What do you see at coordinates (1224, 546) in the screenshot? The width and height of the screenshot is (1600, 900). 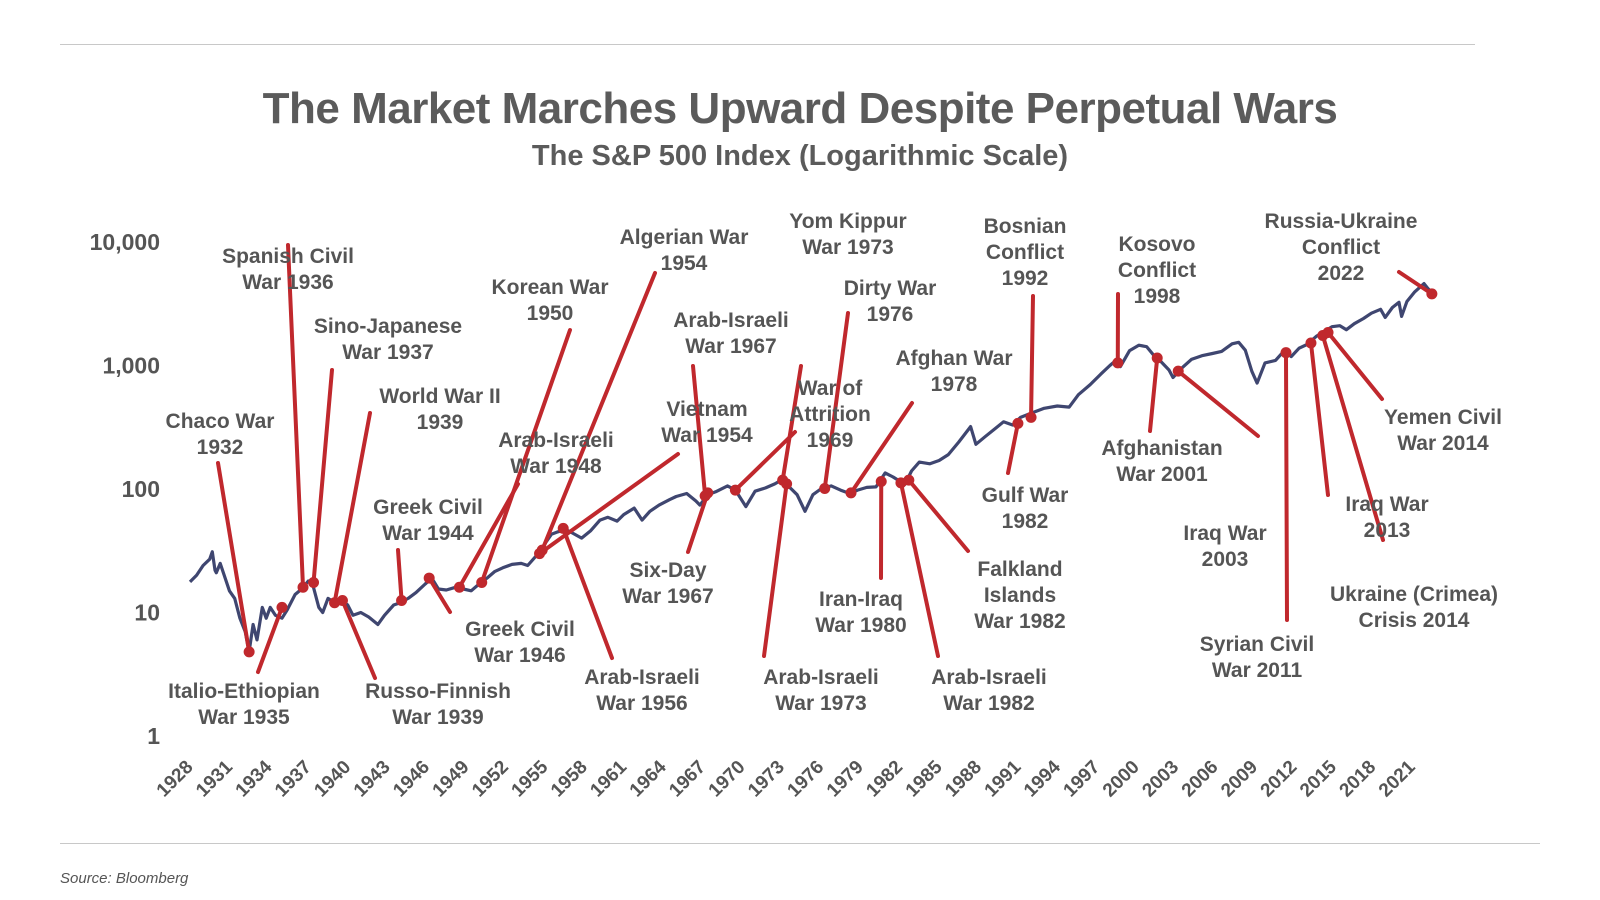 I see `annotation-label: Iraq War 2003` at bounding box center [1224, 546].